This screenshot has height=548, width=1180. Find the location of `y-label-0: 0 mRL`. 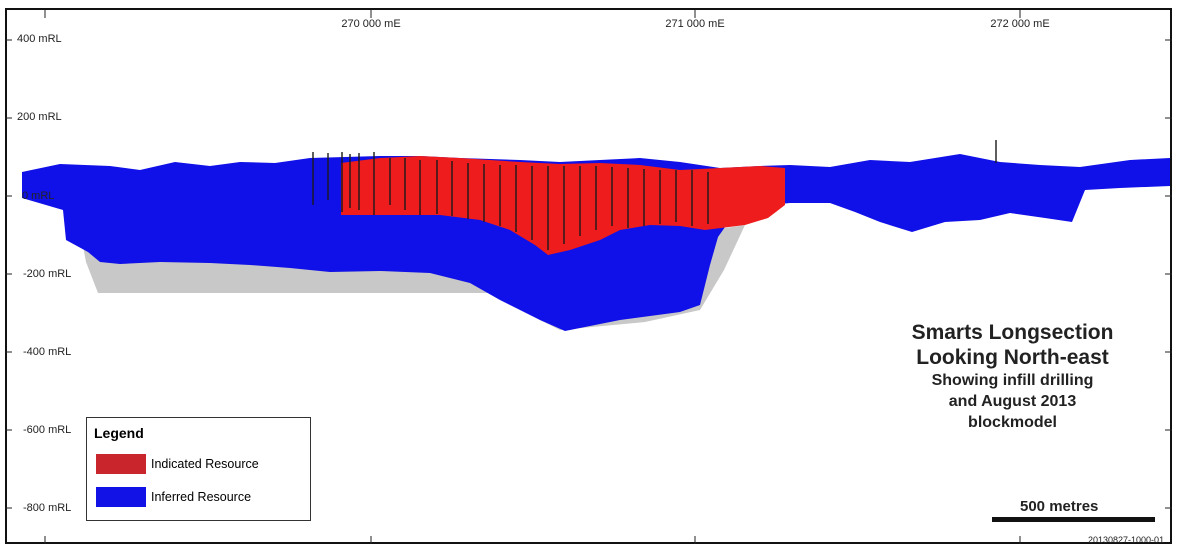

y-label-0: 0 mRL is located at coordinates (38, 196).